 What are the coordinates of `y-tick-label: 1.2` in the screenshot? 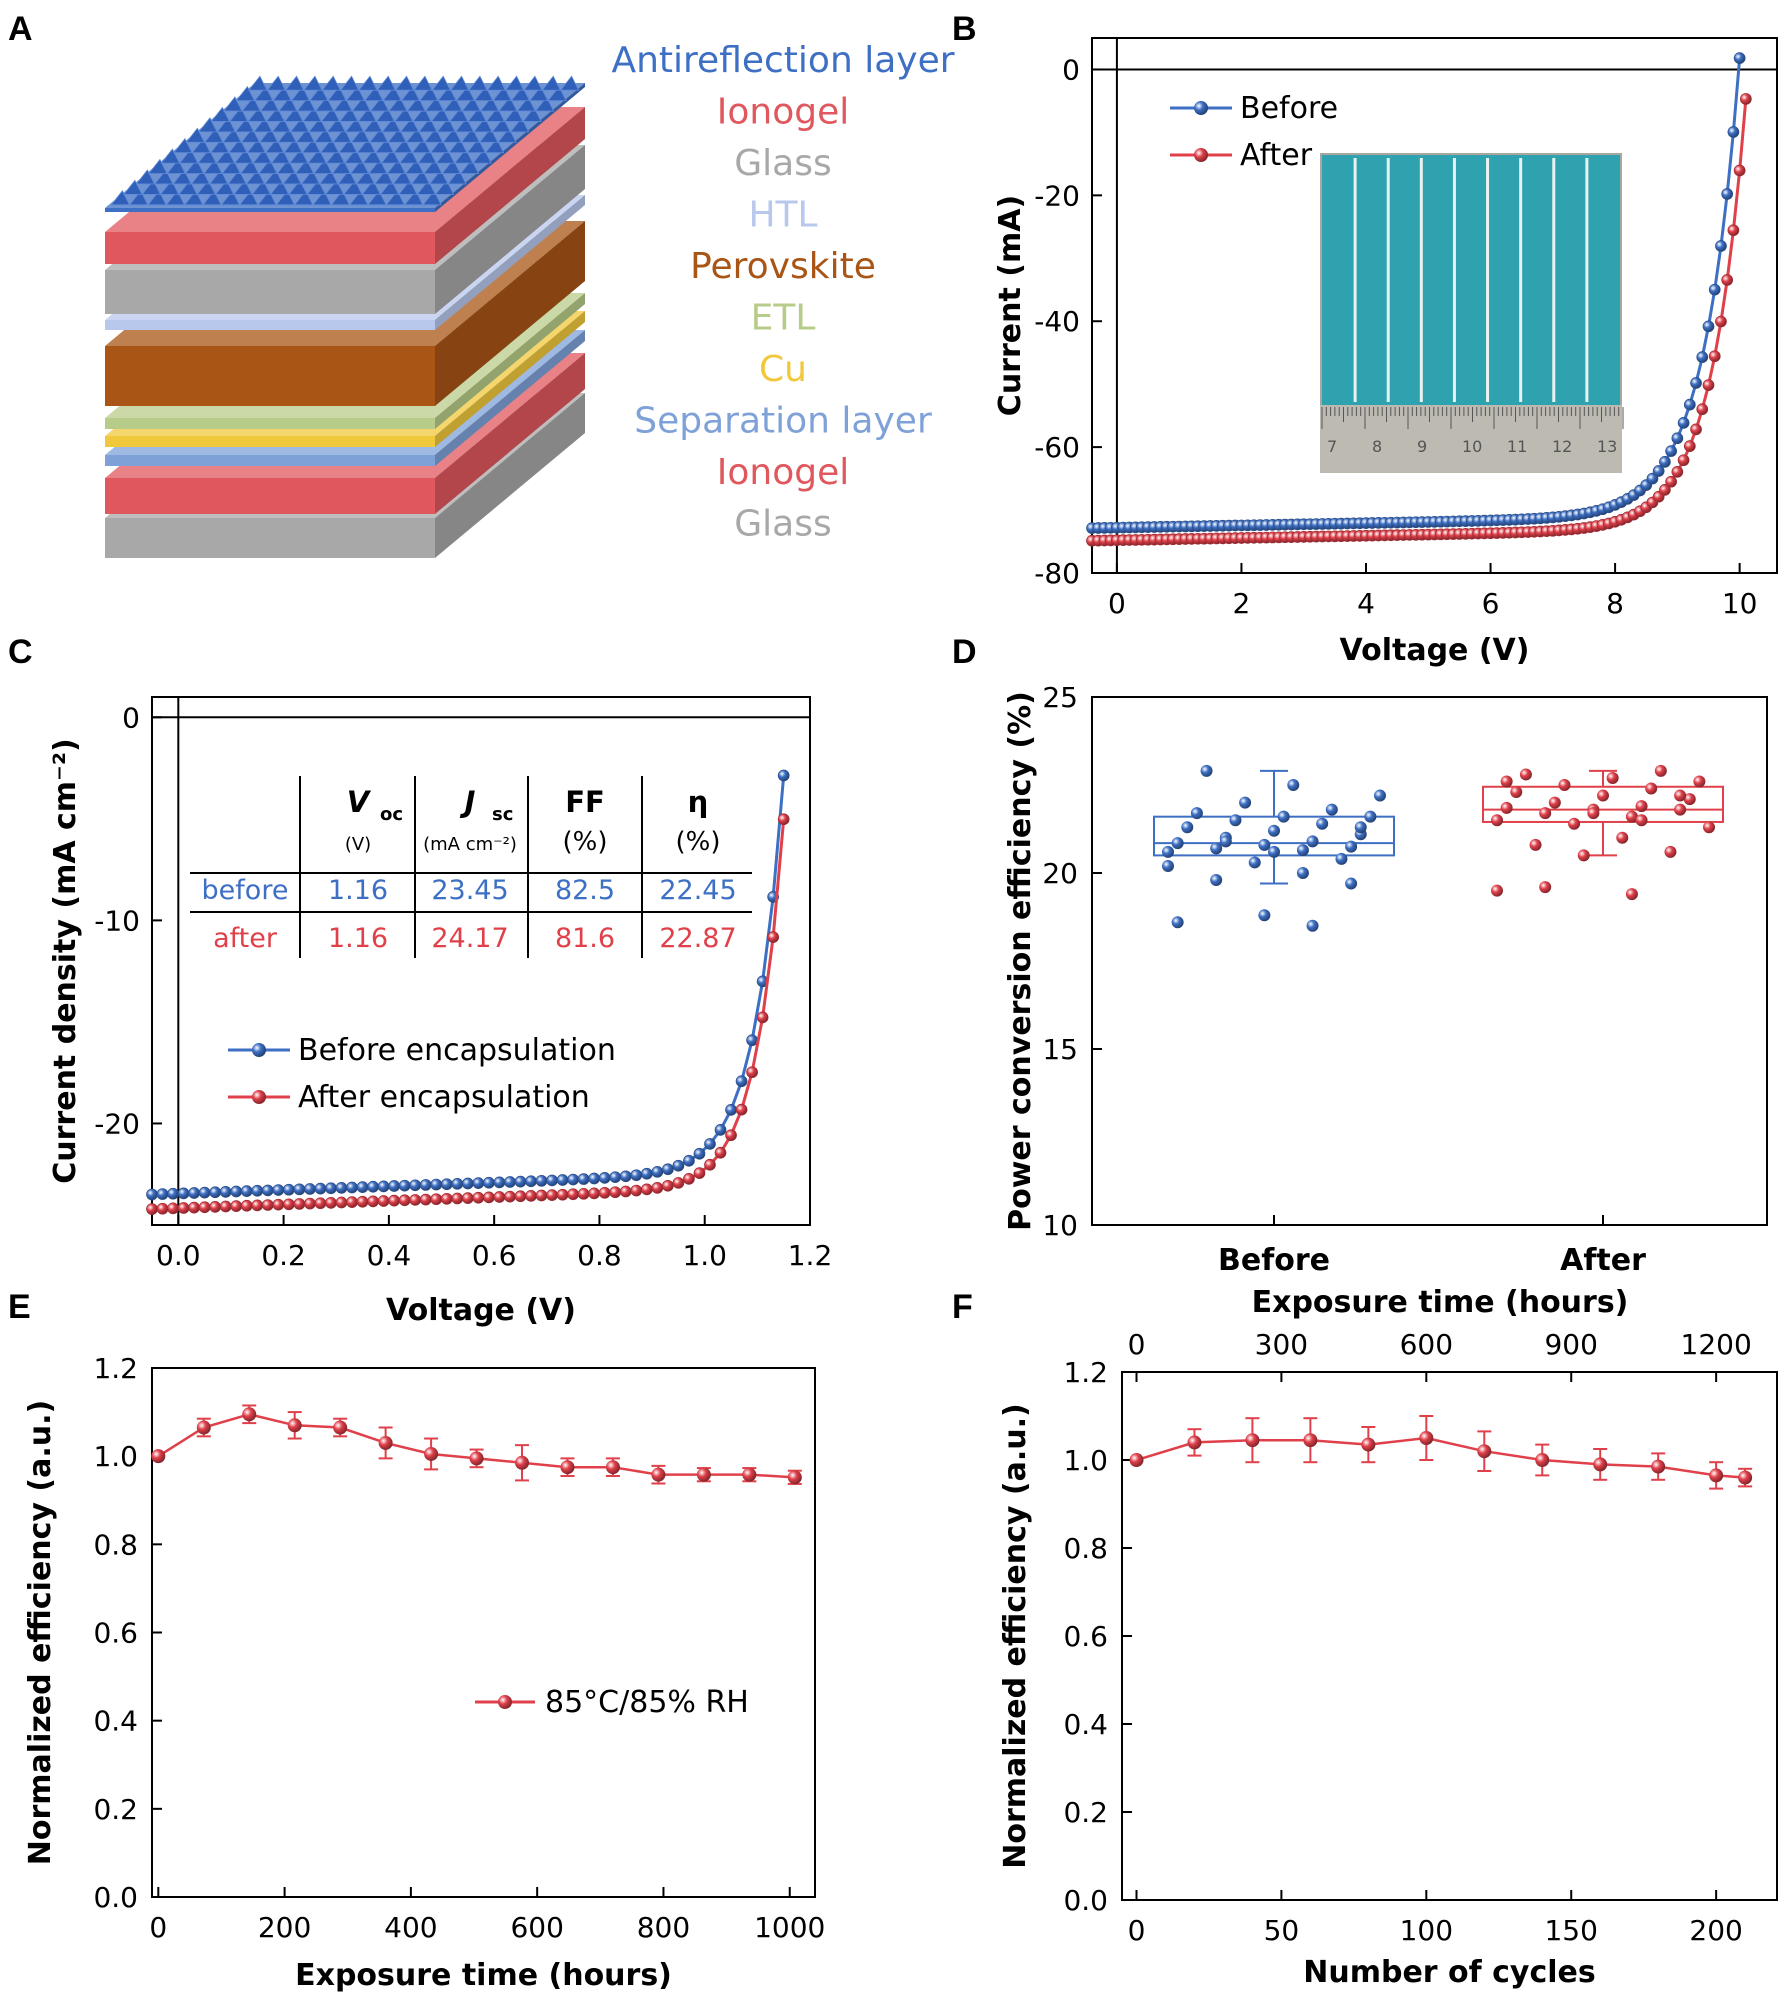 It's located at (1085, 1372).